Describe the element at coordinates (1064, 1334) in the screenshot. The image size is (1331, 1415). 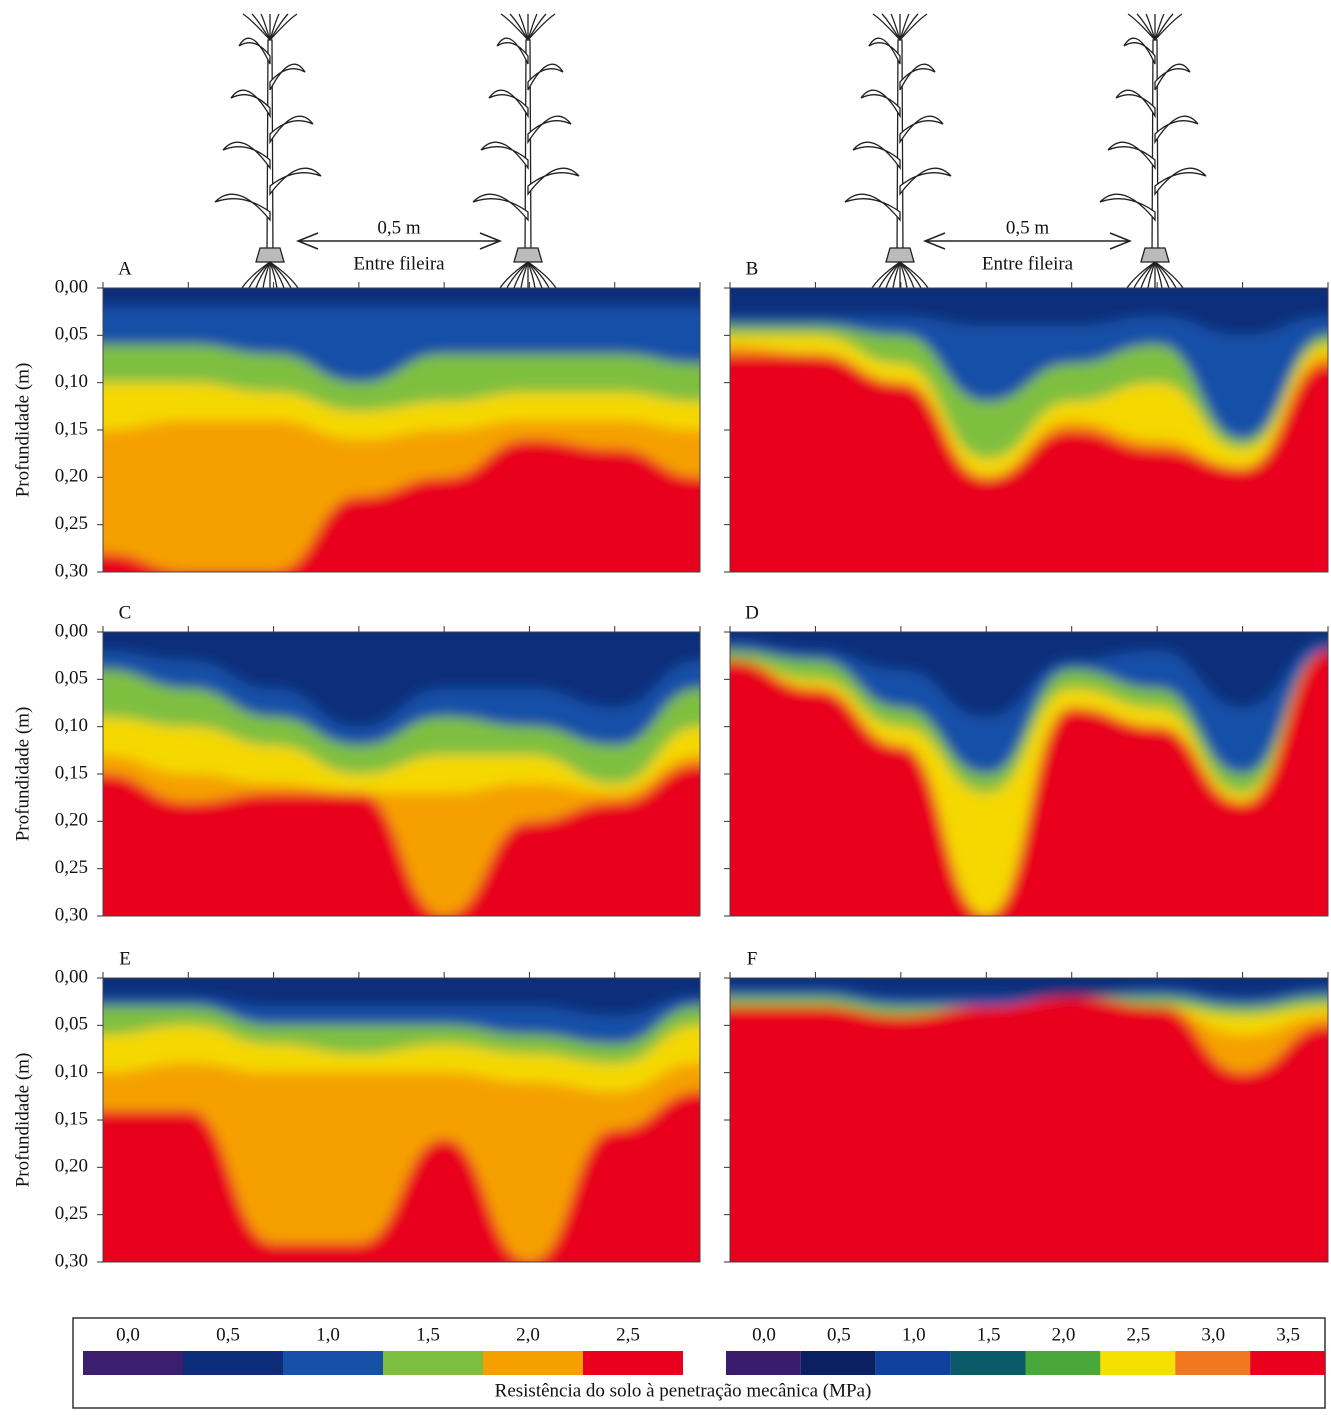
I see `legend-tick-label: 2,0` at that location.